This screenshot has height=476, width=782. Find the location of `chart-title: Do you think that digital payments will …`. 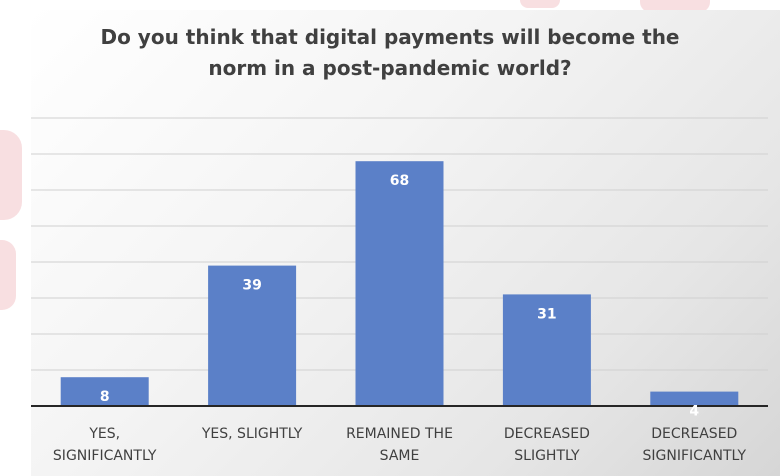

chart-title: Do you think that digital payments will … is located at coordinates (390, 52).